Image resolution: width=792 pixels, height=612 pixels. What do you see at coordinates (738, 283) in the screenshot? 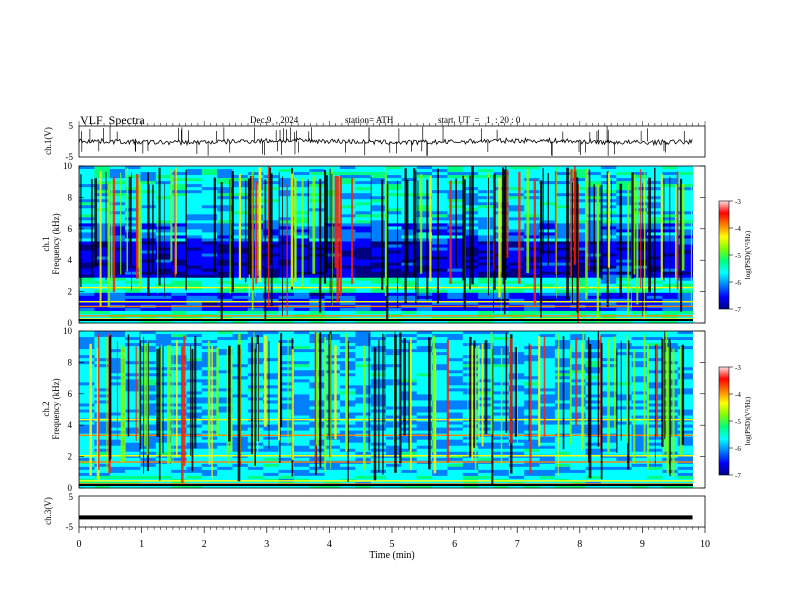
I see `colorbar-tick-label: -6` at bounding box center [738, 283].